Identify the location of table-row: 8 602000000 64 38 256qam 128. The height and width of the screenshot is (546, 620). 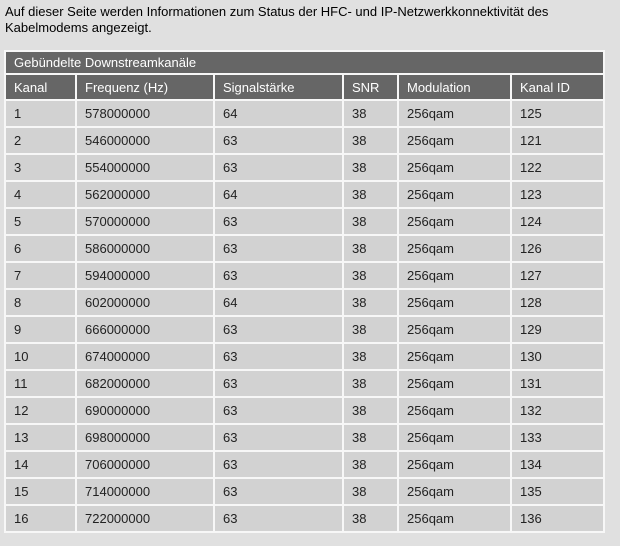
(305, 302).